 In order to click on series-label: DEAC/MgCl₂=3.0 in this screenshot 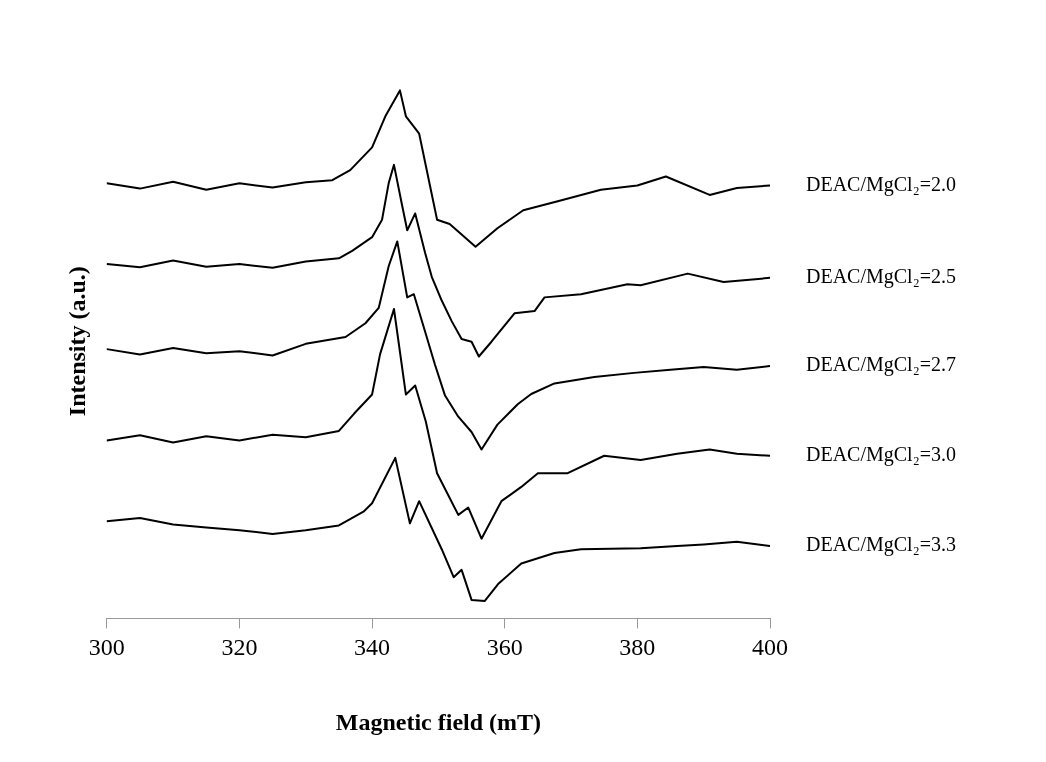, I will do `click(881, 455)`.